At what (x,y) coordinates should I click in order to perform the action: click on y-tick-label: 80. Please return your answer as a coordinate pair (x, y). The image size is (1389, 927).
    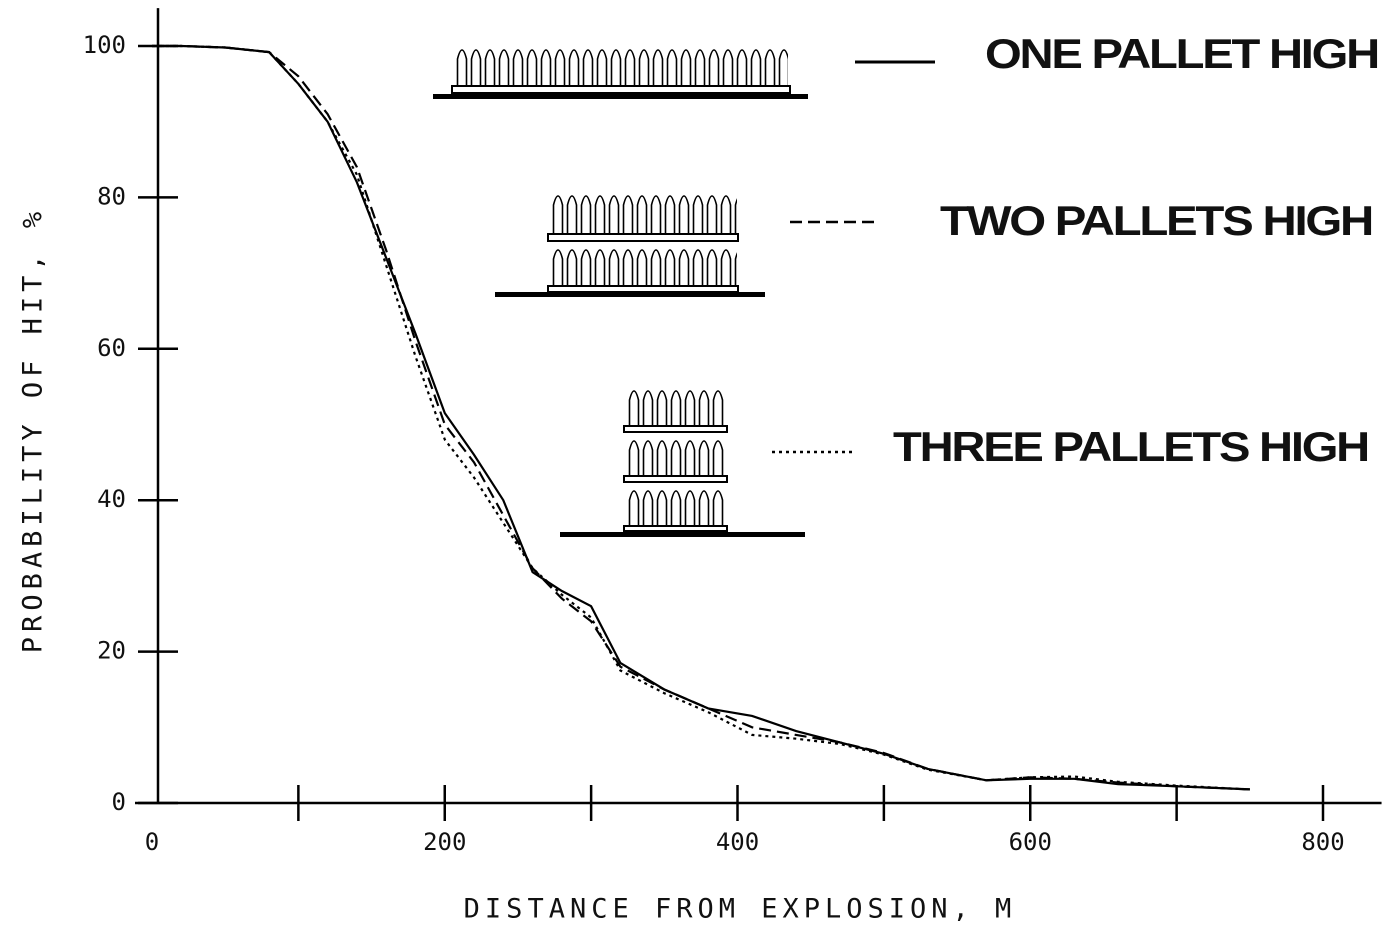
    Looking at the image, I should click on (111, 196).